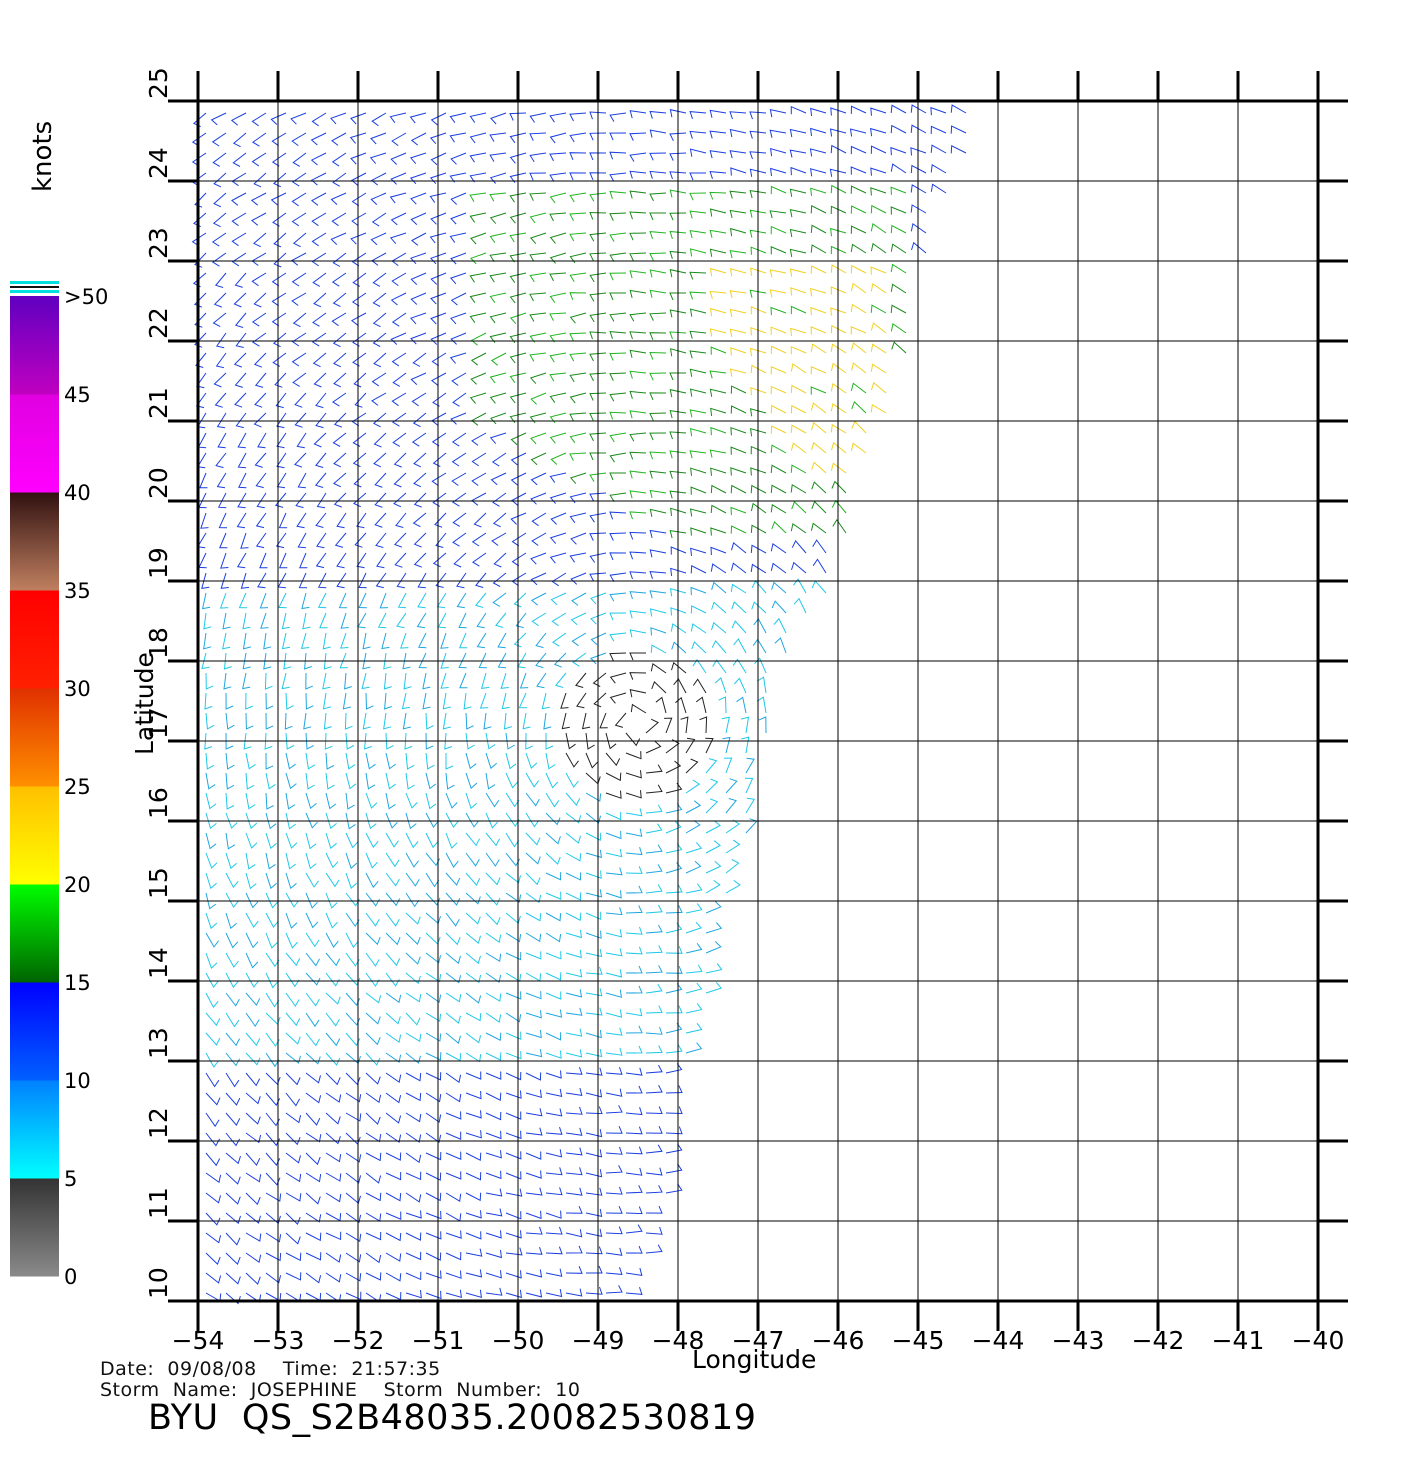 Image resolution: width=1420 pixels, height=1480 pixels. Describe the element at coordinates (278, 1340) in the screenshot. I see `x-tick-label: −53` at that location.